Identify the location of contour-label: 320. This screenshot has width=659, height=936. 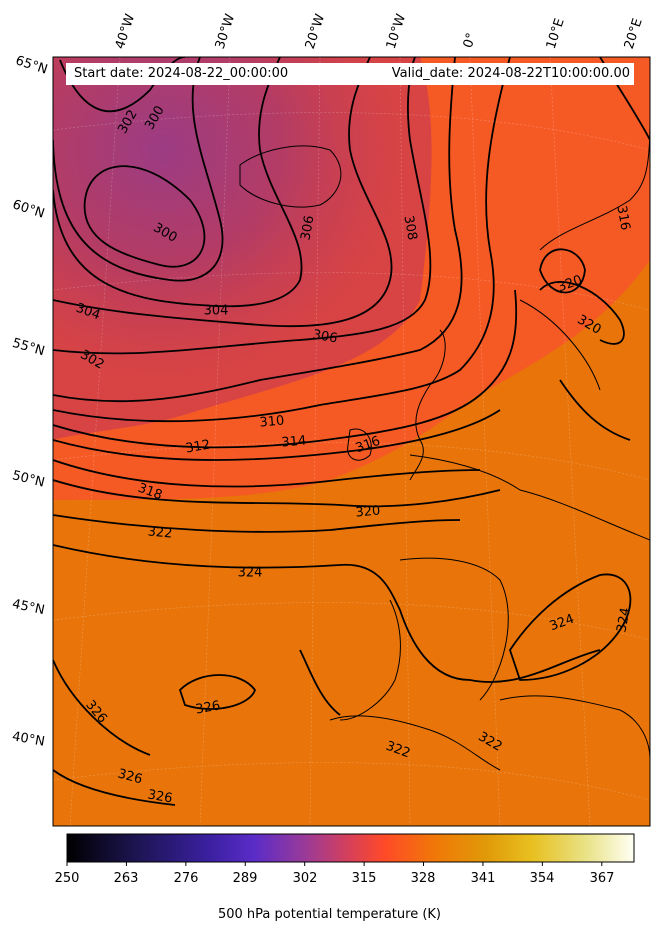
(368, 511).